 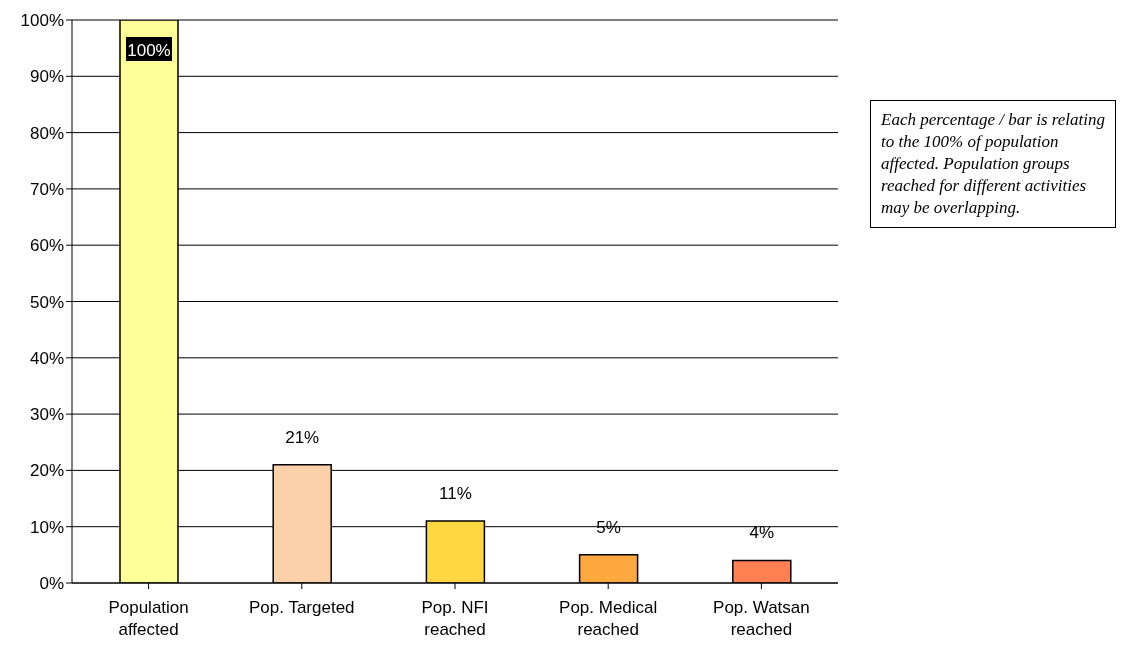 What do you see at coordinates (455, 494) in the screenshot?
I see `data-label: 11%` at bounding box center [455, 494].